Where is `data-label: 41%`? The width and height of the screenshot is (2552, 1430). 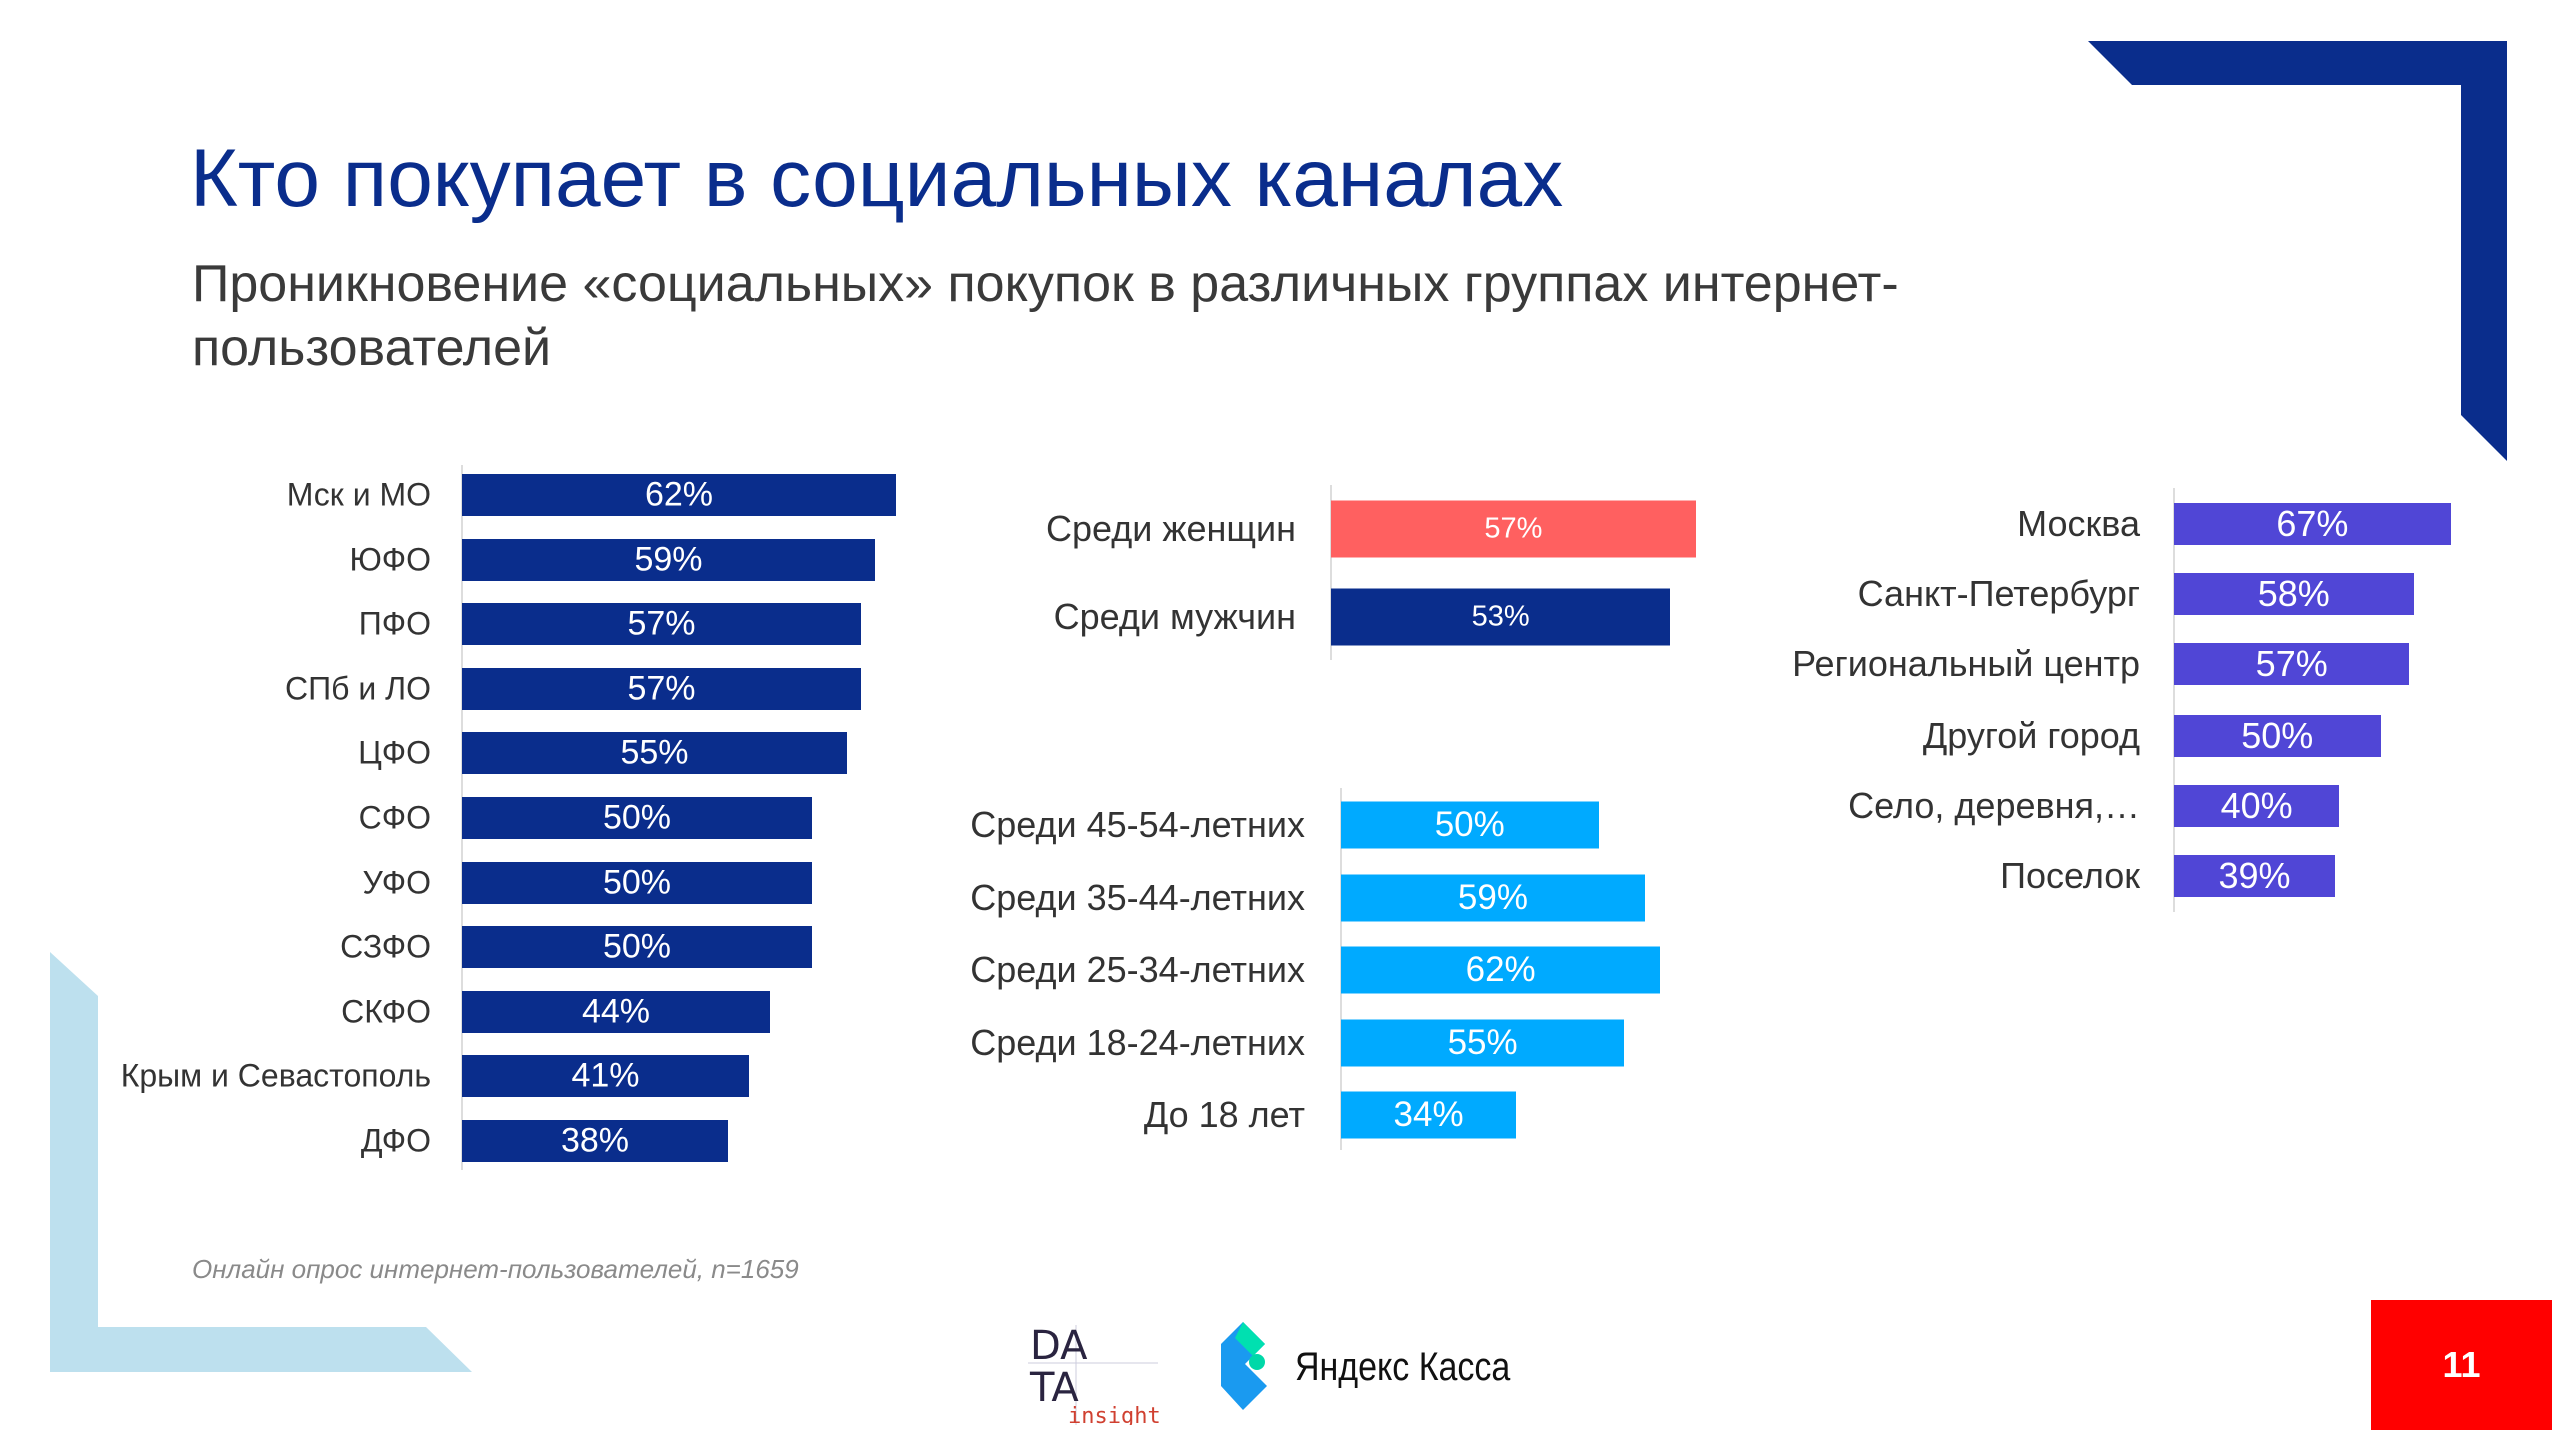
data-label: 41% is located at coordinates (605, 1075).